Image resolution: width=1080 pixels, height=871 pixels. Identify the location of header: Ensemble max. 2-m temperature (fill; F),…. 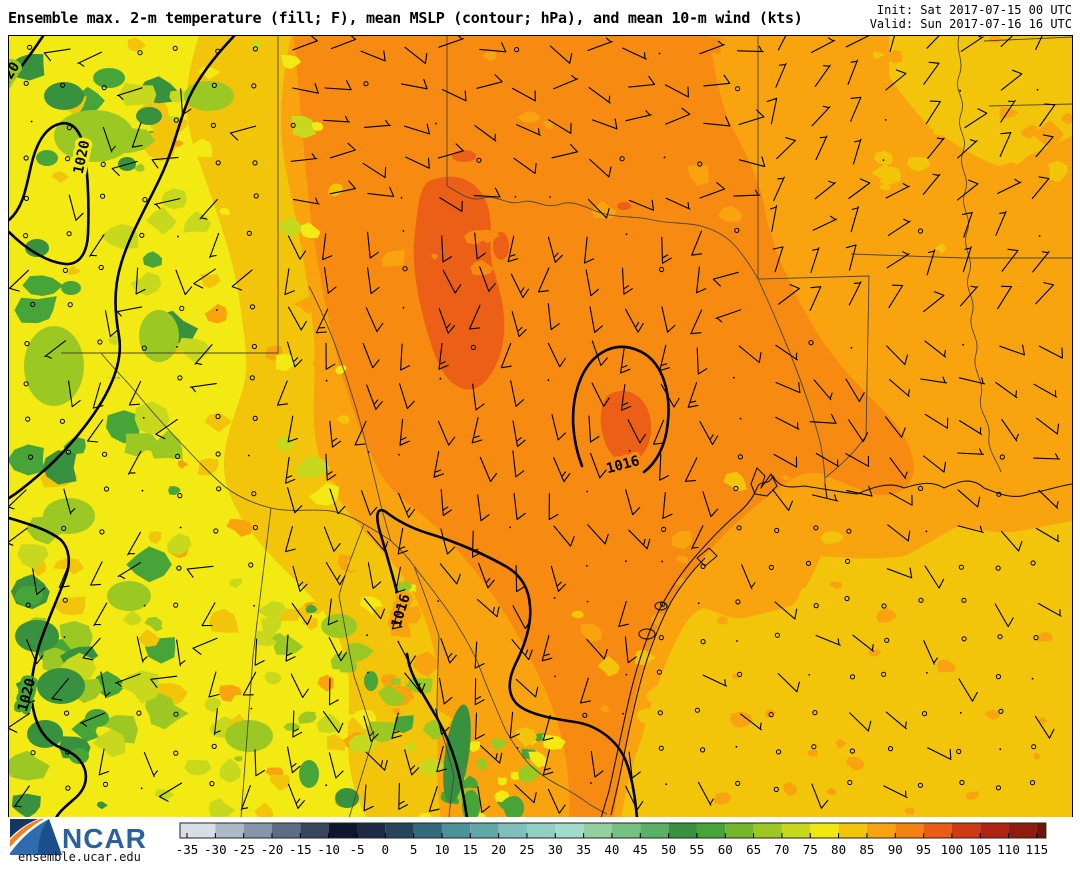
(540, 17).